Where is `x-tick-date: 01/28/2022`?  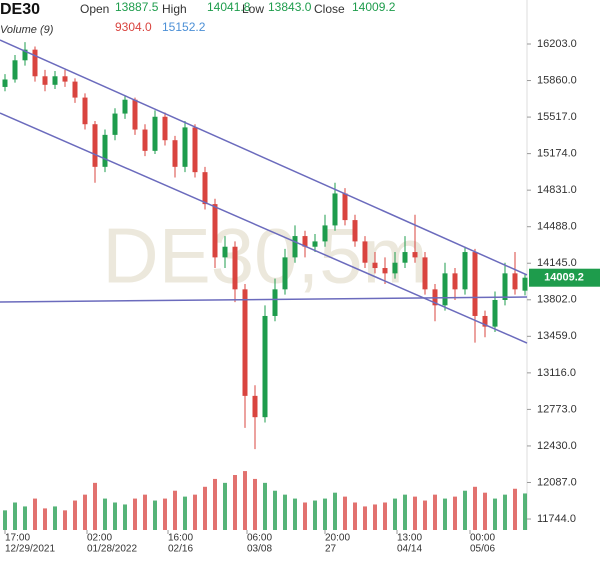 x-tick-date: 01/28/2022 is located at coordinates (112, 549).